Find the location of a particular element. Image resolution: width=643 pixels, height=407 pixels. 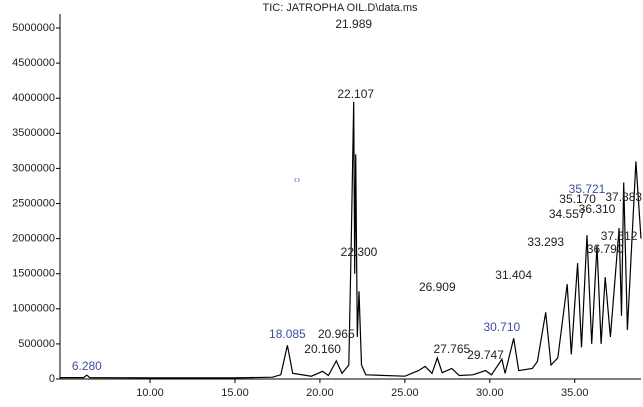

y-tick-label: 3500000 is located at coordinates (33, 133).